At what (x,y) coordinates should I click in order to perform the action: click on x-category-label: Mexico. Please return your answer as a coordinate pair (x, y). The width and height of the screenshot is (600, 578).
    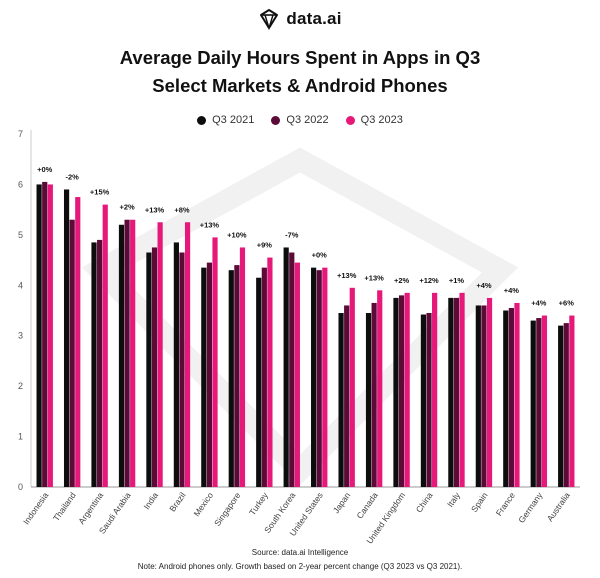
    Looking at the image, I should click on (203, 504).